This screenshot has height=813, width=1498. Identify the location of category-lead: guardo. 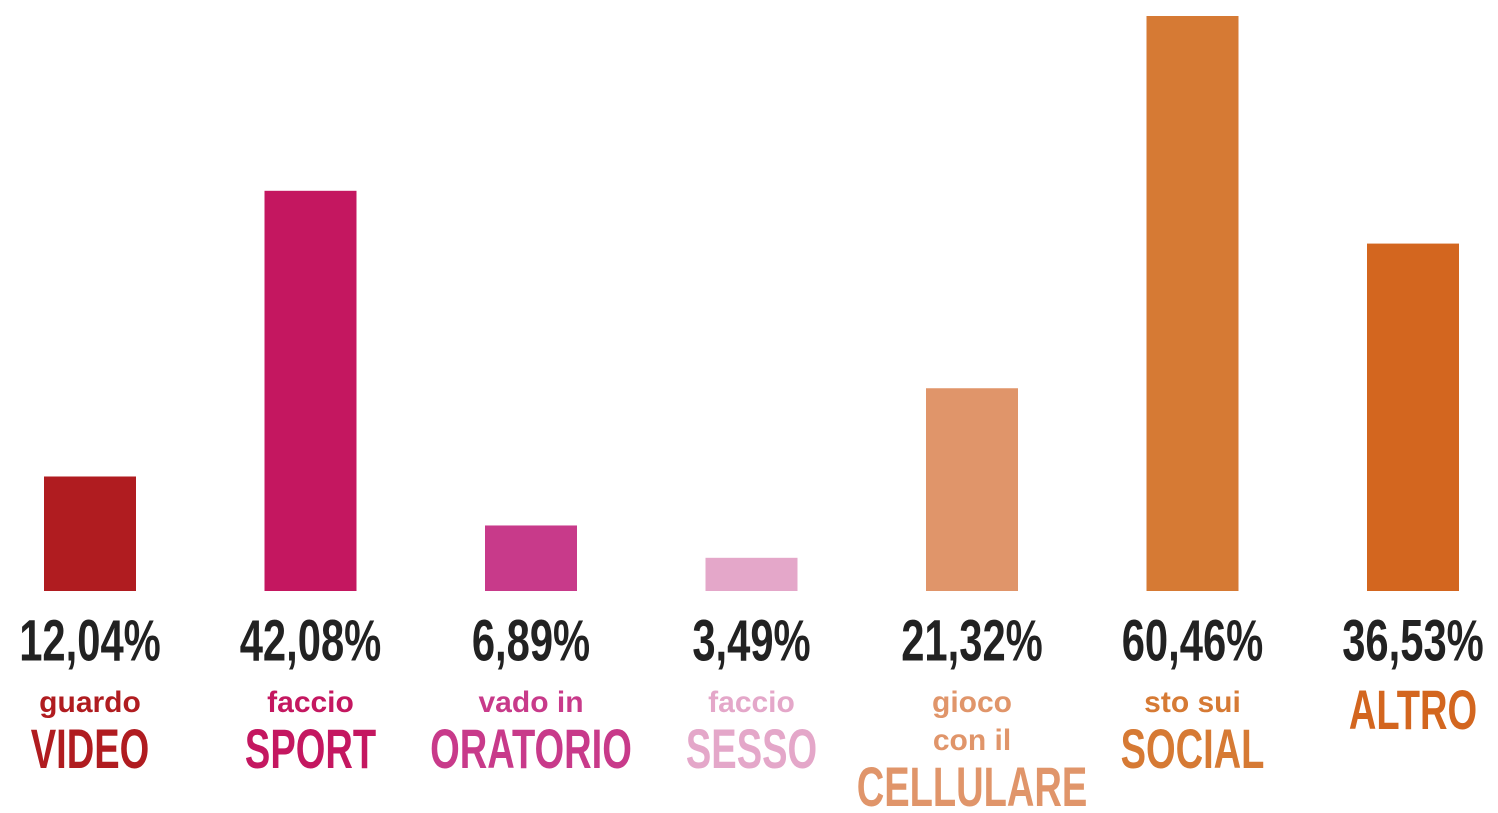
(90, 702).